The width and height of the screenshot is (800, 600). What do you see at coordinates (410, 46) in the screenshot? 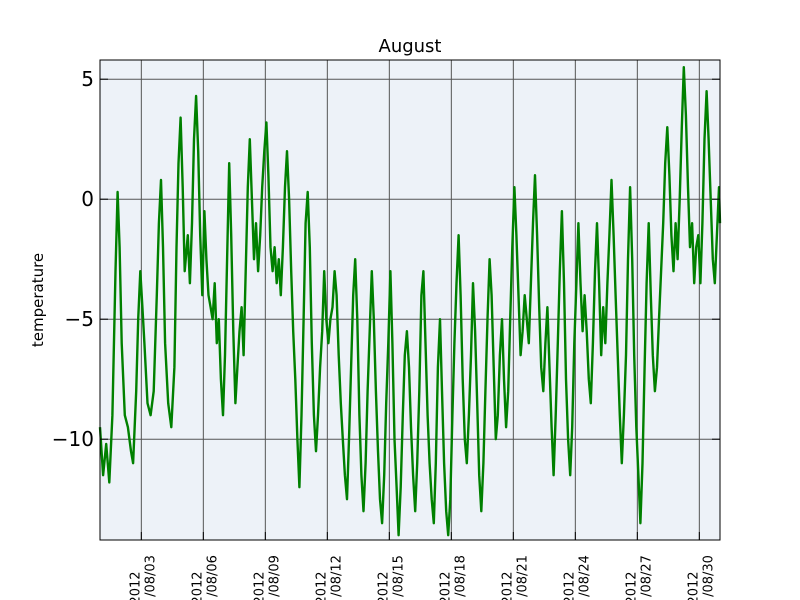
I see `chart-title: August` at bounding box center [410, 46].